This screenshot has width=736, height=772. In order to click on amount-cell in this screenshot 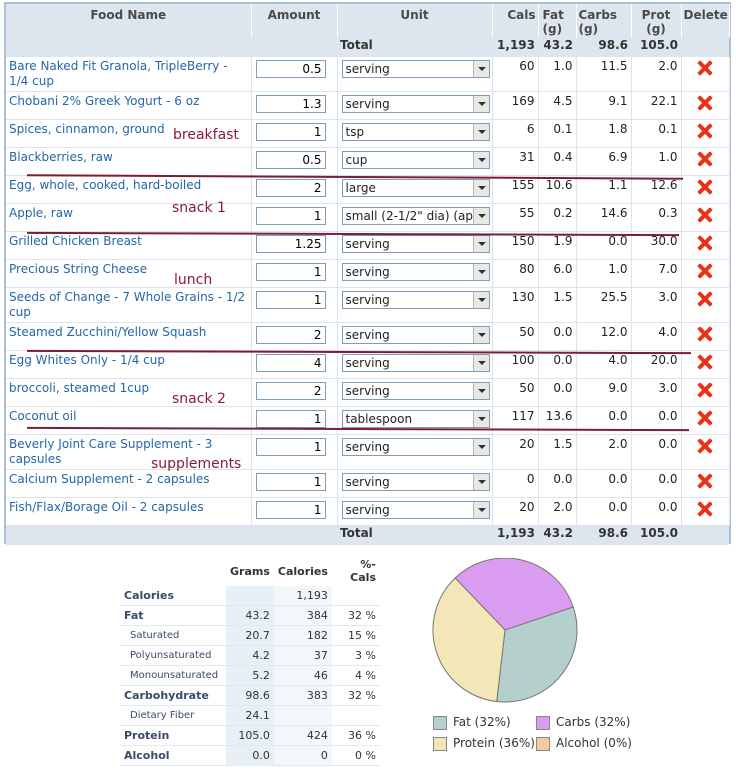, I will do `click(294, 245)`.